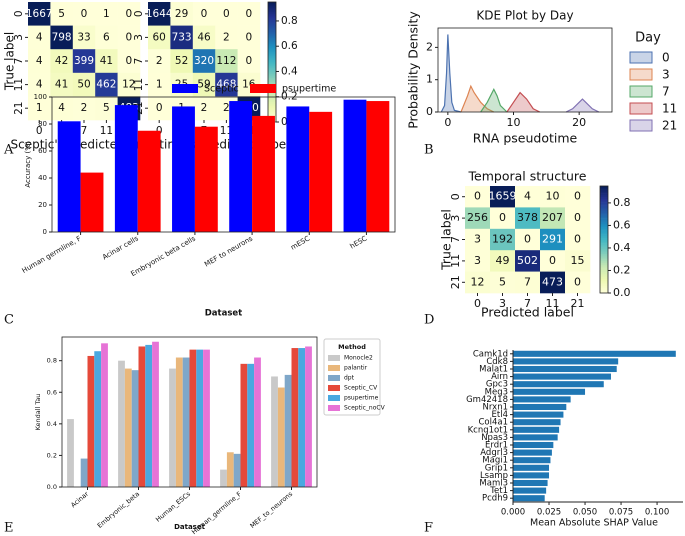 The width and height of the screenshot is (685, 536). I want to click on x-tick-label: 0.000, so click(513, 513).